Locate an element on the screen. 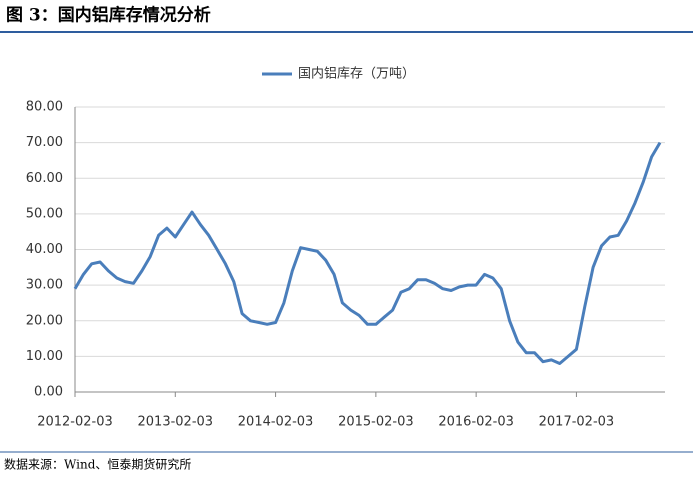  x-tick-label: 2012-02-03 is located at coordinates (75, 422).